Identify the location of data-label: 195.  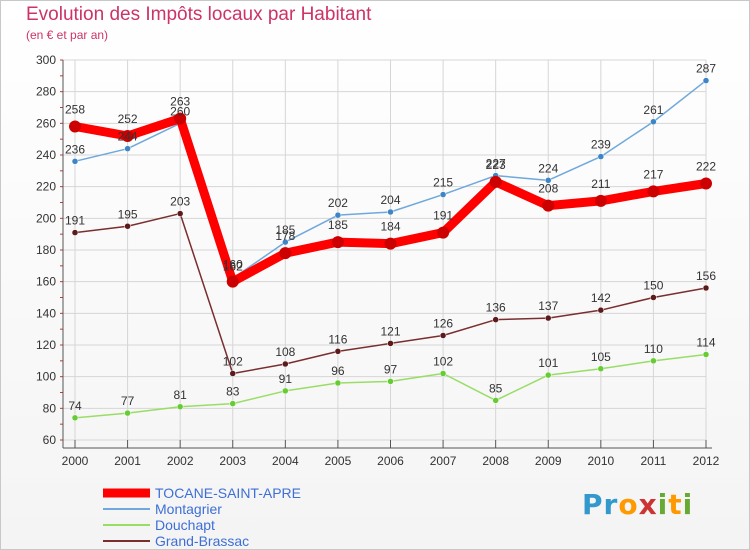
(128, 214).